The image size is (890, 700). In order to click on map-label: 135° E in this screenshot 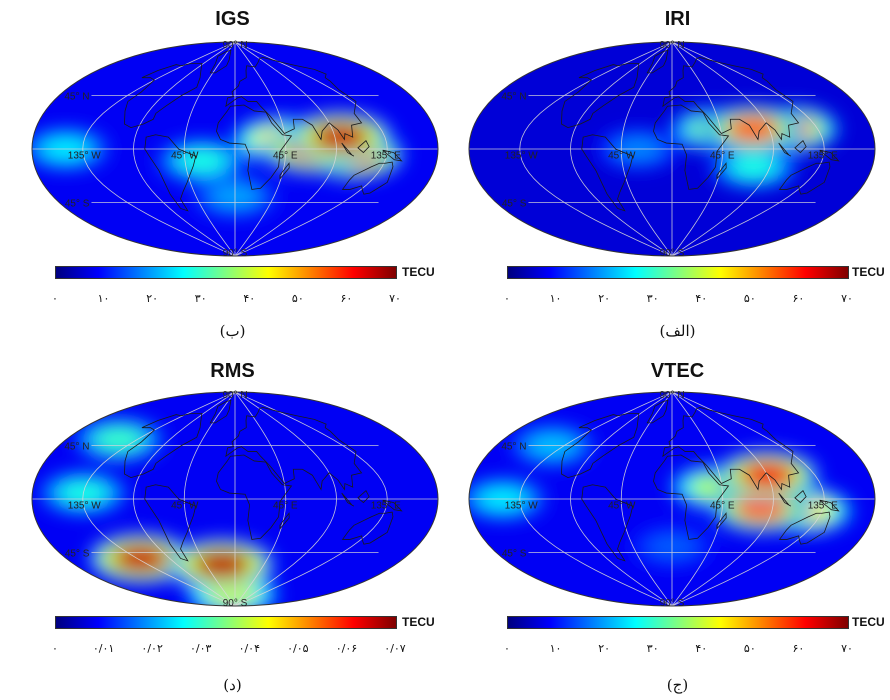, I will do `click(386, 506)`.